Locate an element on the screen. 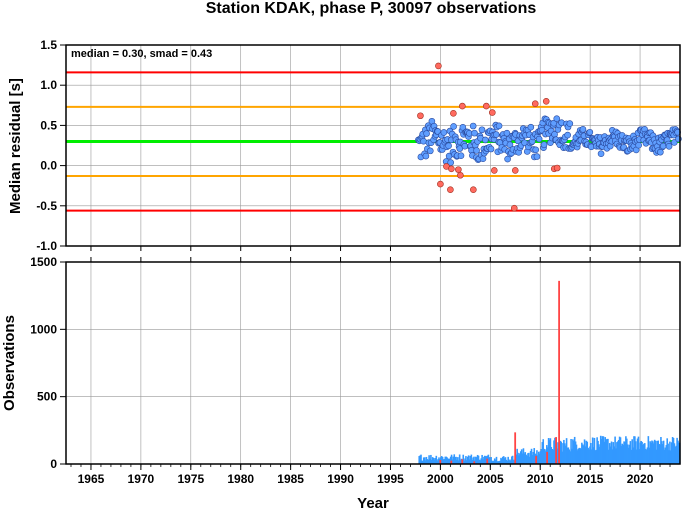 This screenshot has width=685, height=511. y-tick-label: 1500 is located at coordinates (43, 262).